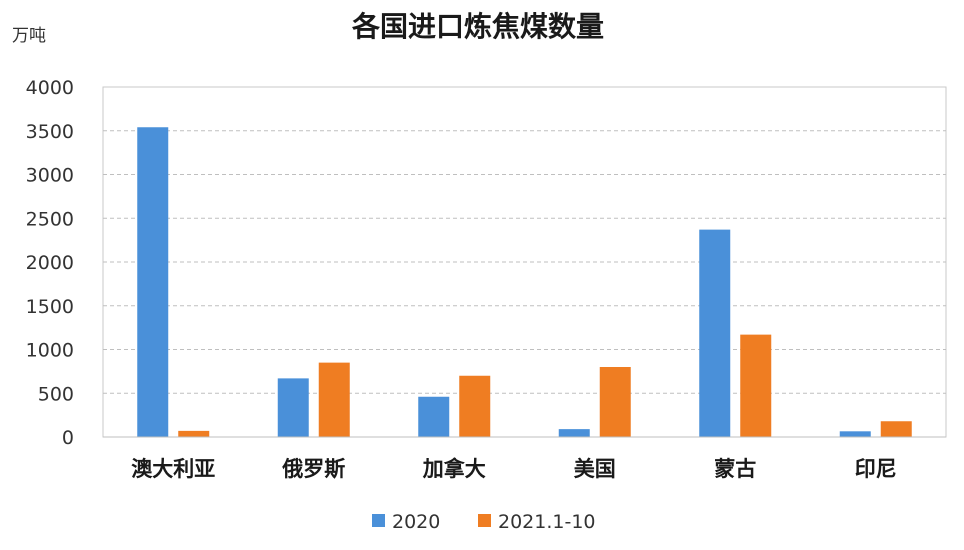  Describe the element at coordinates (313, 468) in the screenshot. I see `x-tick-label: 俄罗斯` at that location.